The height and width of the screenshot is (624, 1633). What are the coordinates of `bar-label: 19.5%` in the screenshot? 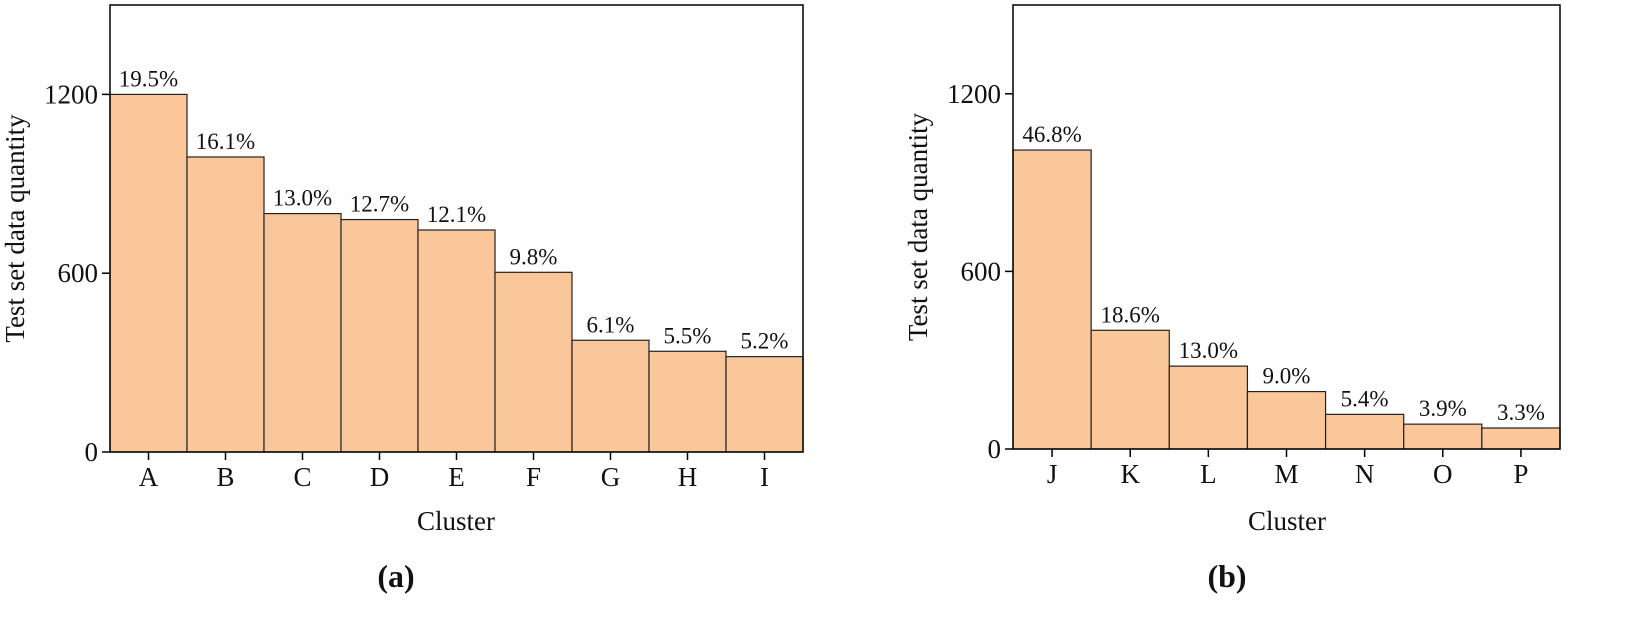 It's located at (148, 78).